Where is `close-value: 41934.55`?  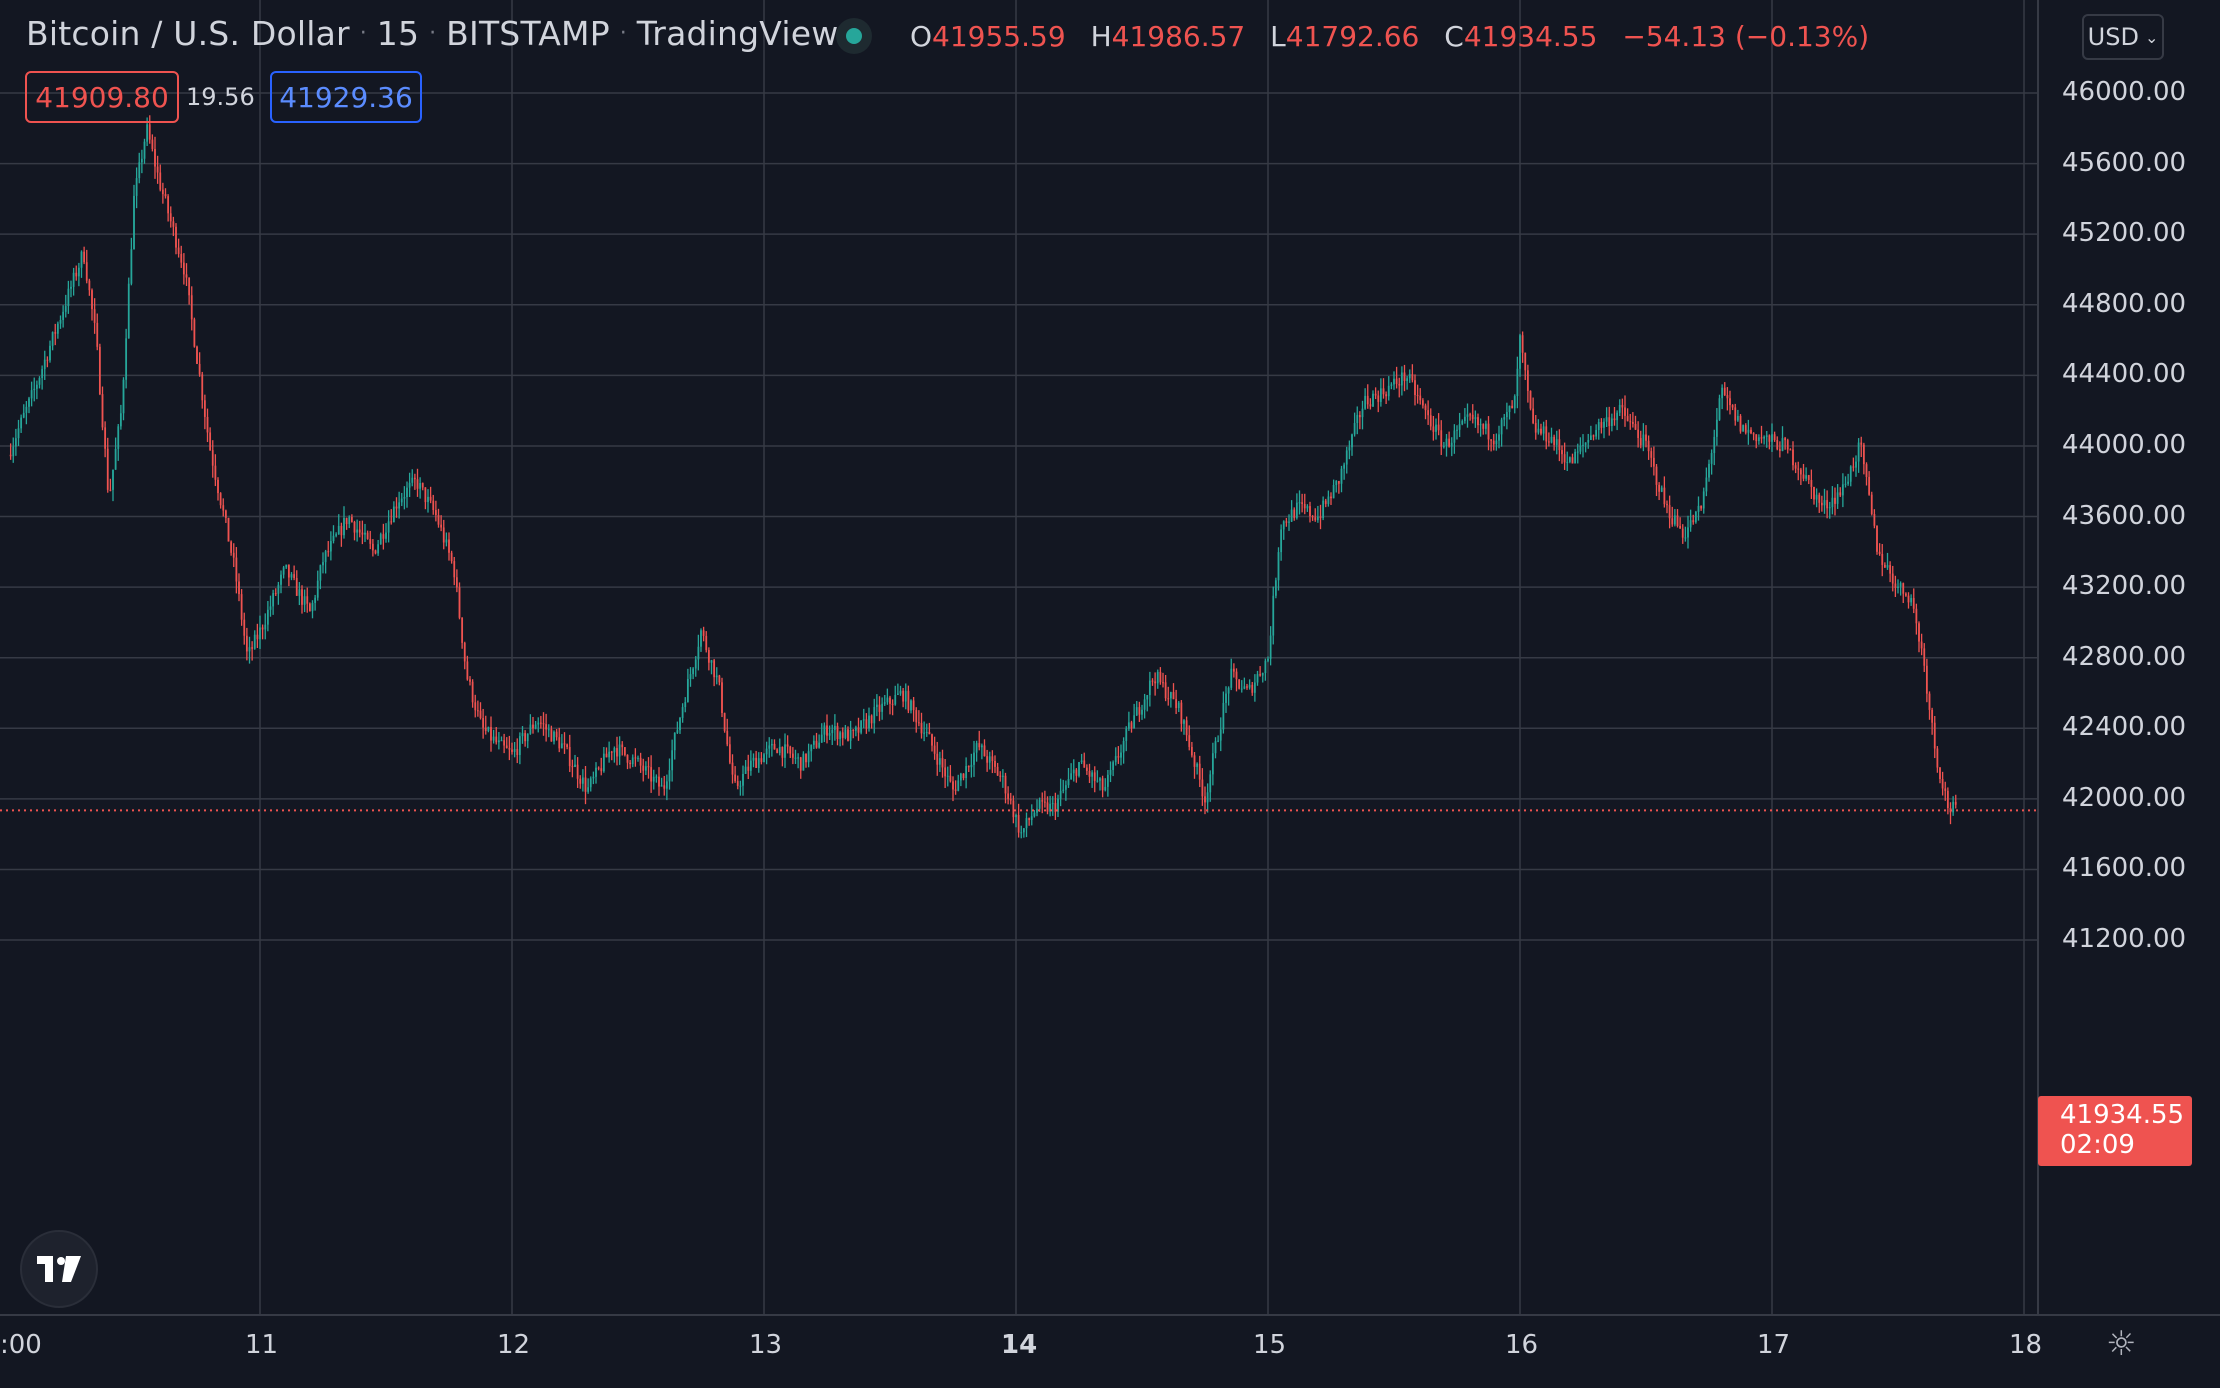
close-value: 41934.55 is located at coordinates (1530, 36).